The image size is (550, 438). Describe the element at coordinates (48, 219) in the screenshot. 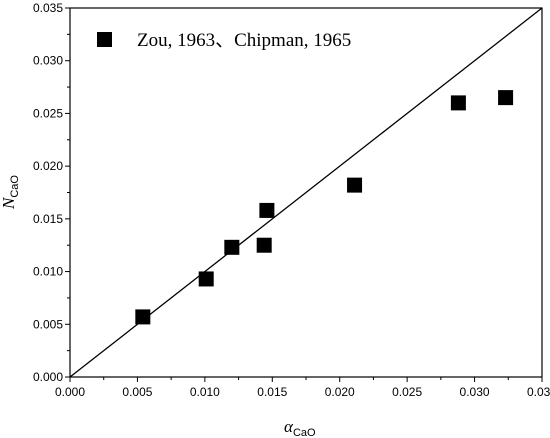

I see `y-tick-label: 0.015` at that location.